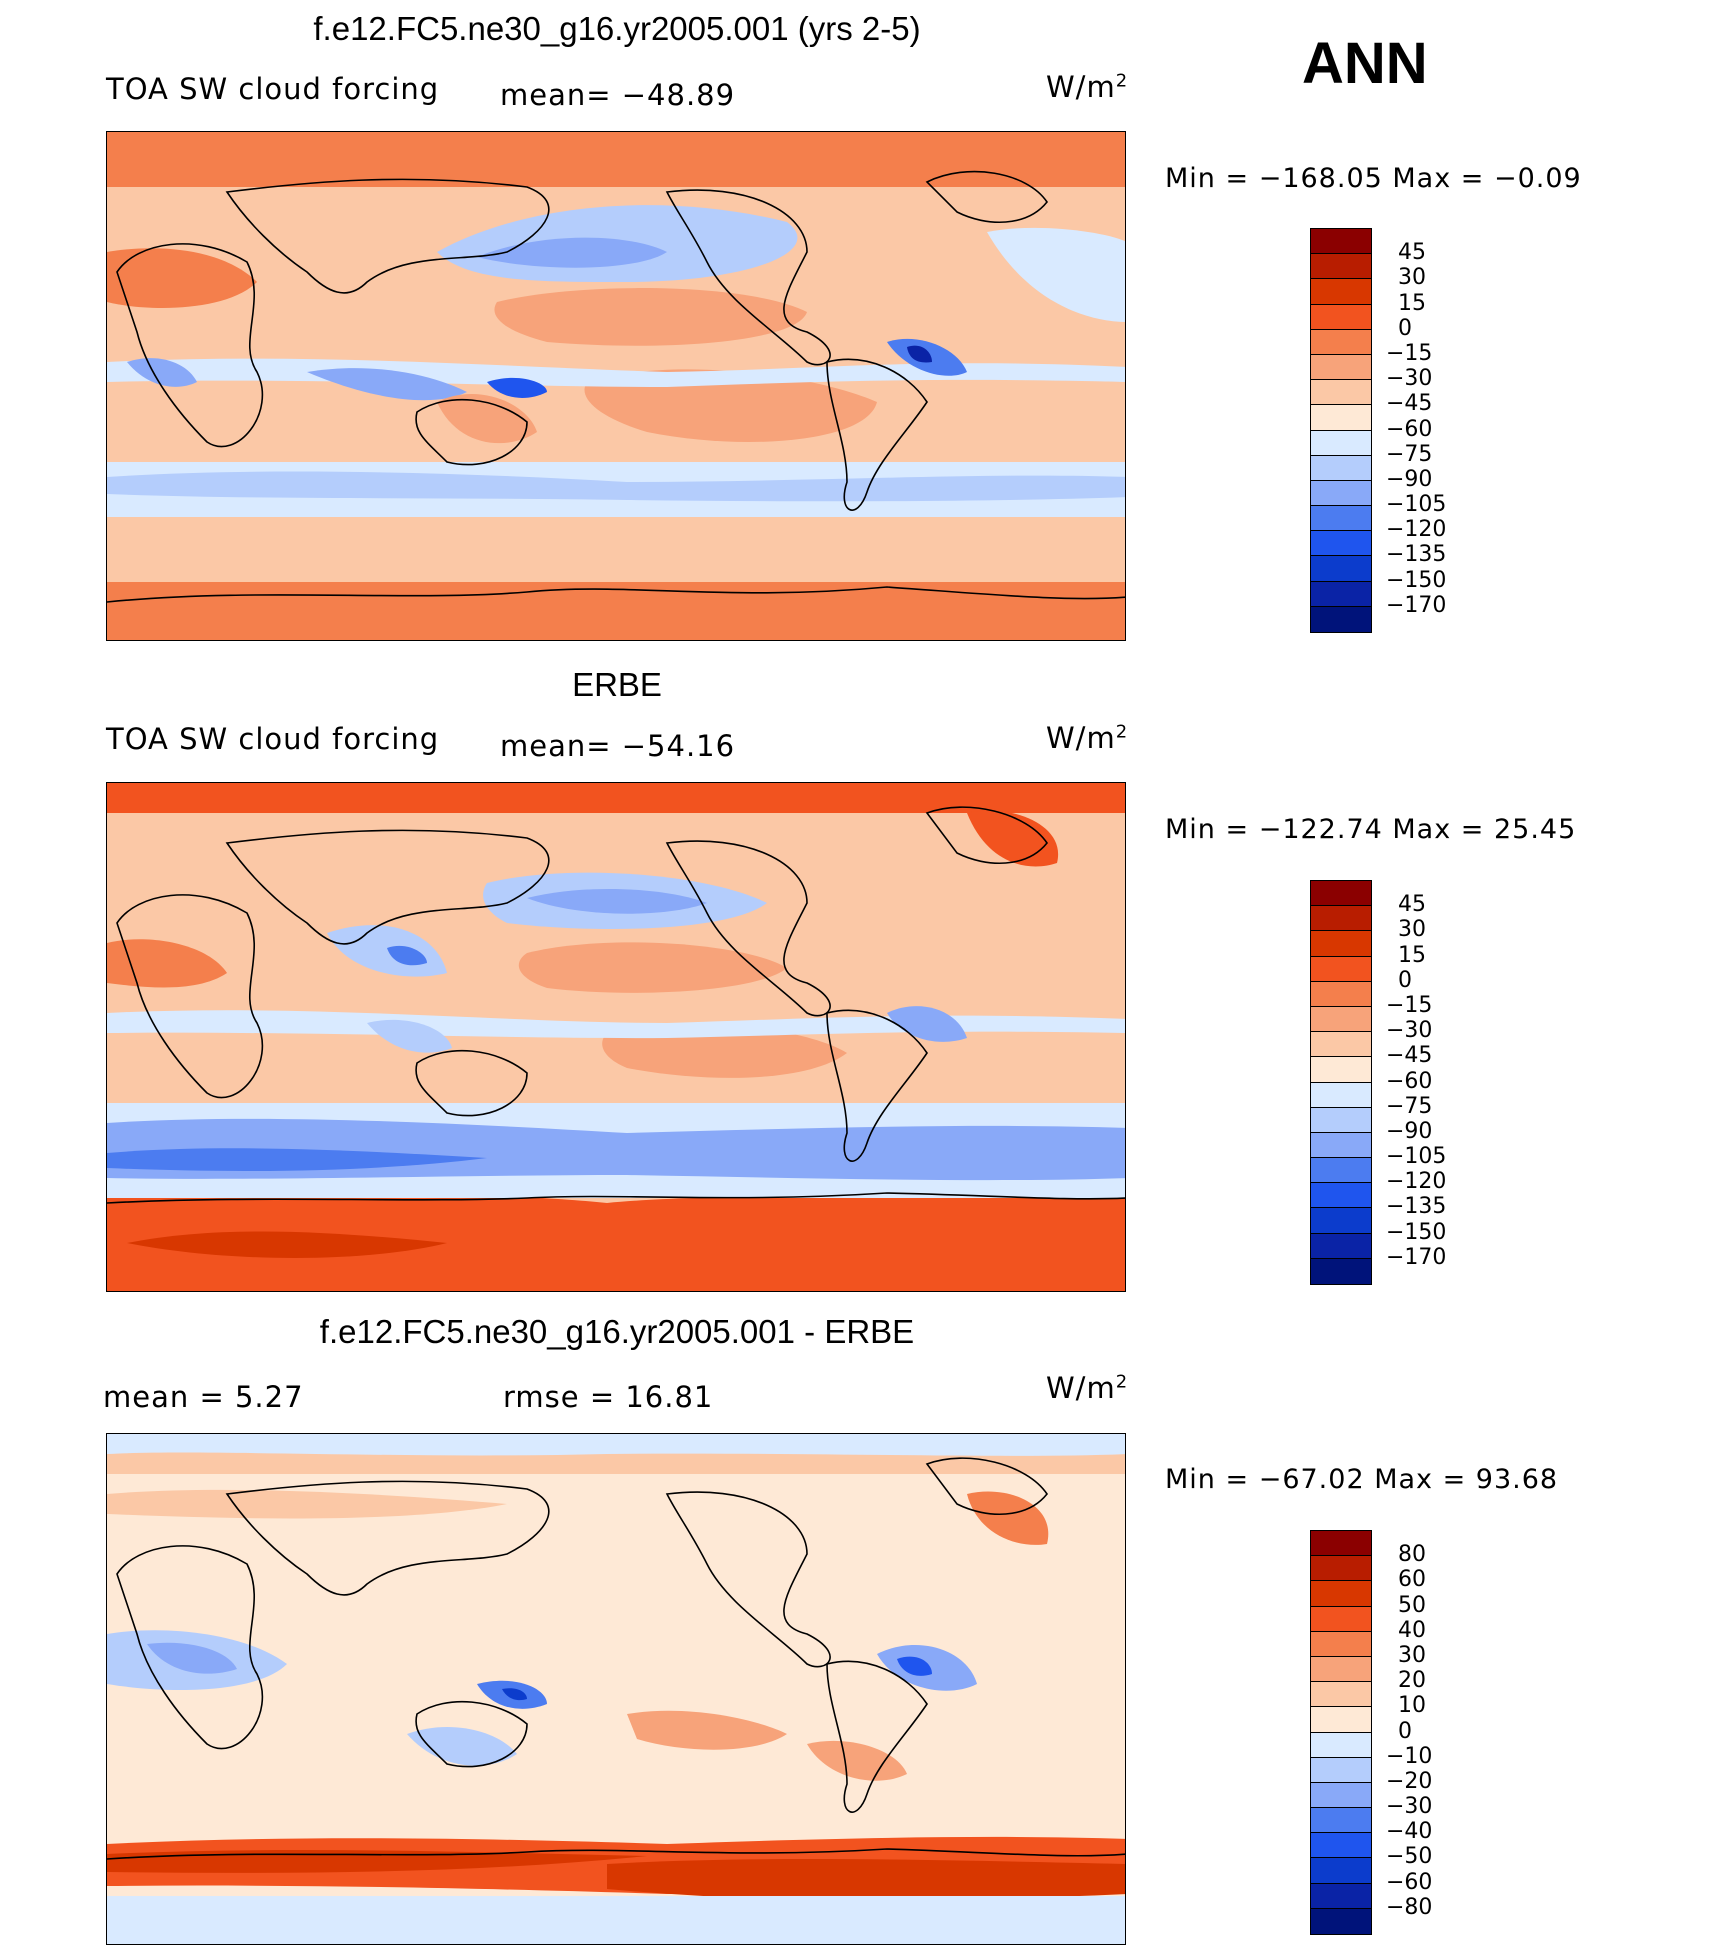 The height and width of the screenshot is (1952, 1710). What do you see at coordinates (1412, 1555) in the screenshot?
I see `colorbar-tick-label: 80` at bounding box center [1412, 1555].